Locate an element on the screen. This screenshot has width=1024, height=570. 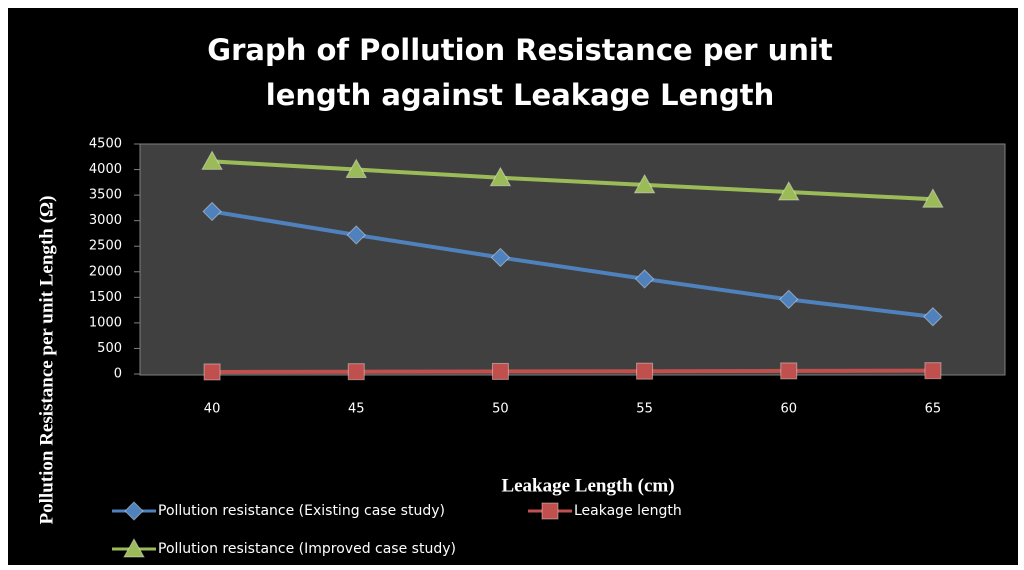
y-tick-label: 0 is located at coordinates (118, 374).